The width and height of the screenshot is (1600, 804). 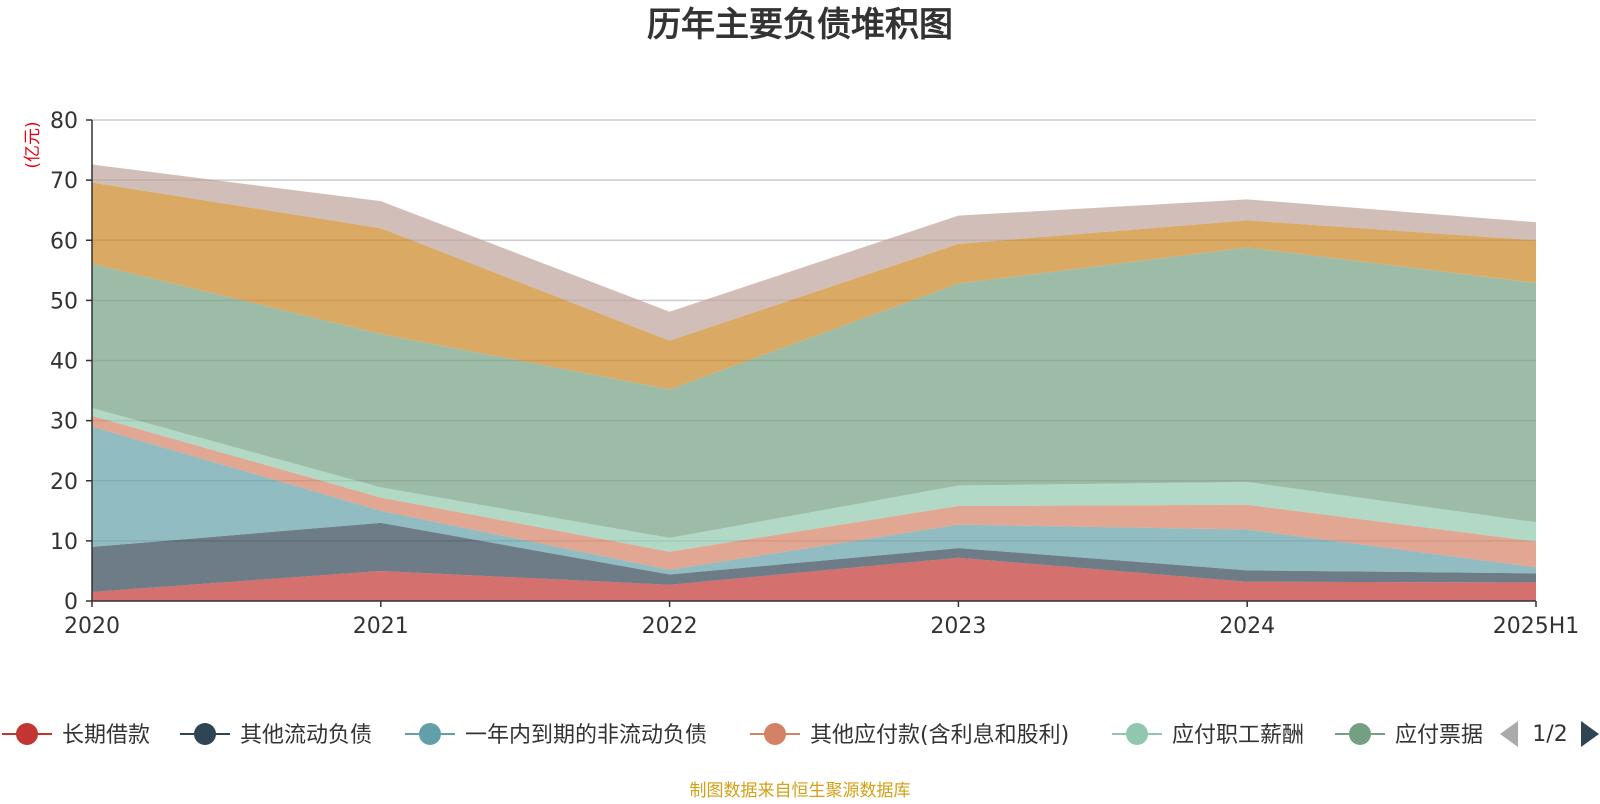 What do you see at coordinates (64, 362) in the screenshot?
I see `y-tick-label: 40` at bounding box center [64, 362].